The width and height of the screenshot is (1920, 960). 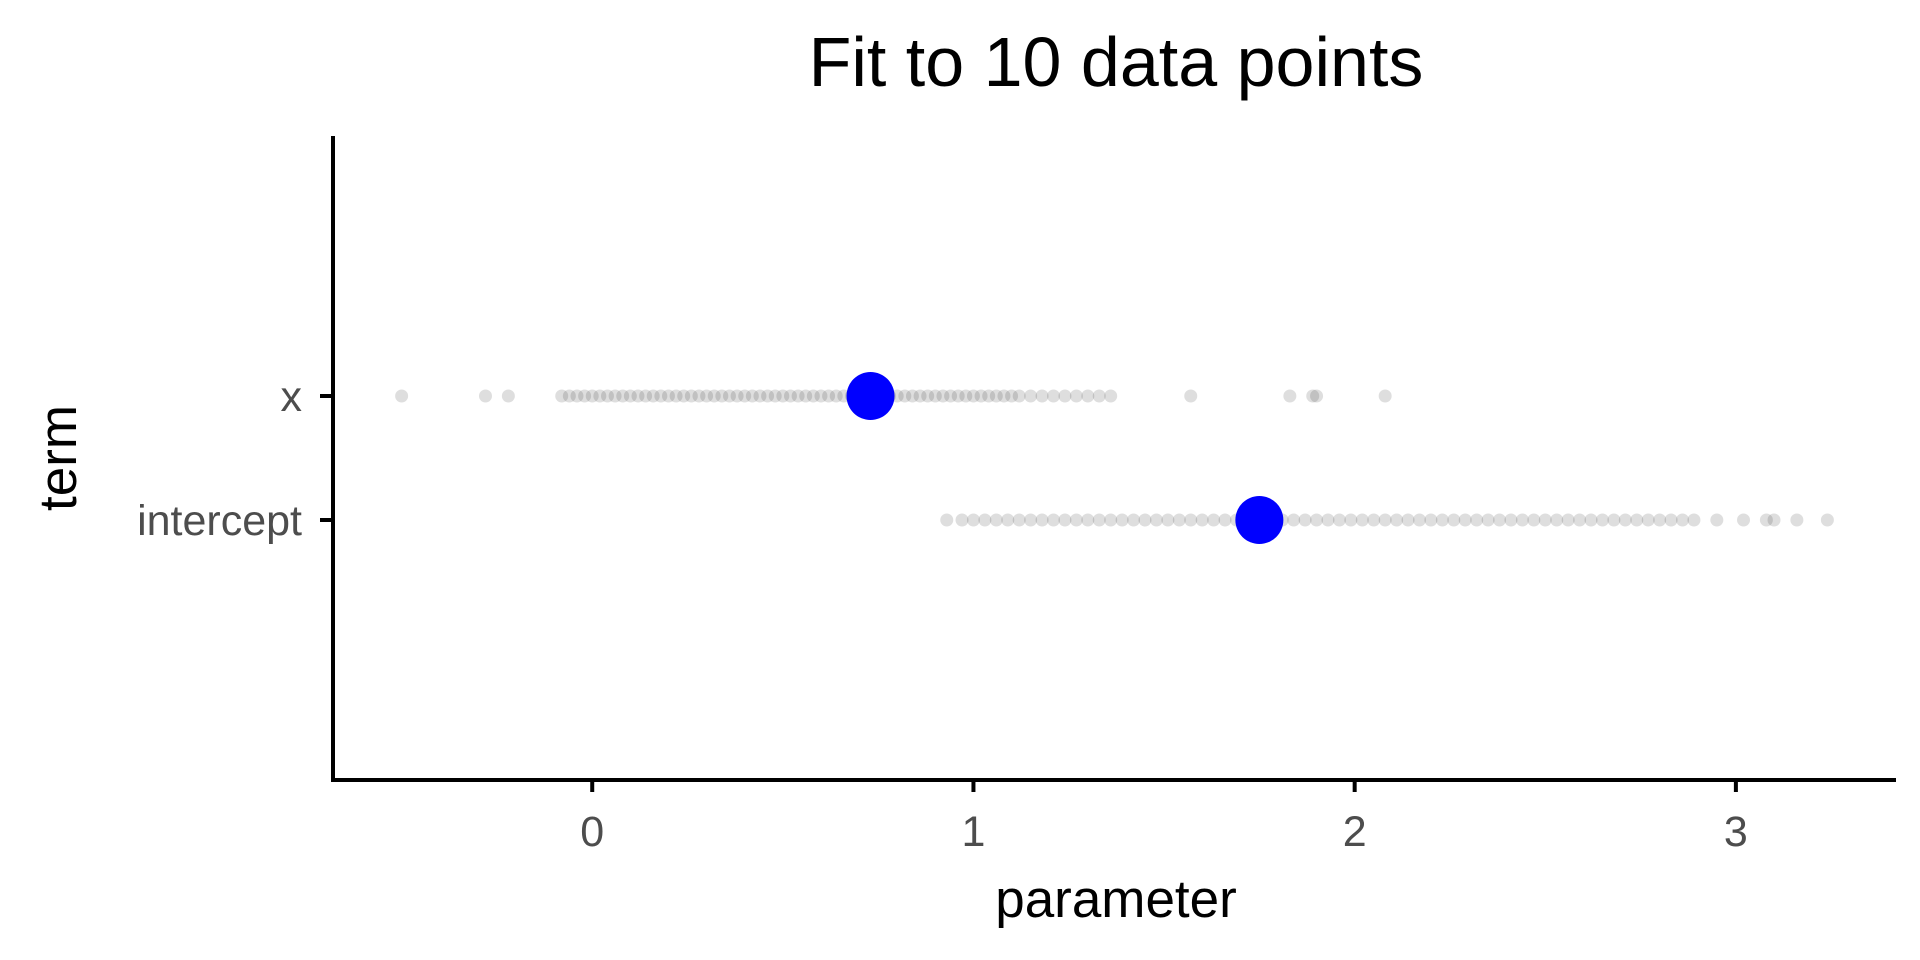 What do you see at coordinates (1065, 458) in the screenshot?
I see `estimate-layer` at bounding box center [1065, 458].